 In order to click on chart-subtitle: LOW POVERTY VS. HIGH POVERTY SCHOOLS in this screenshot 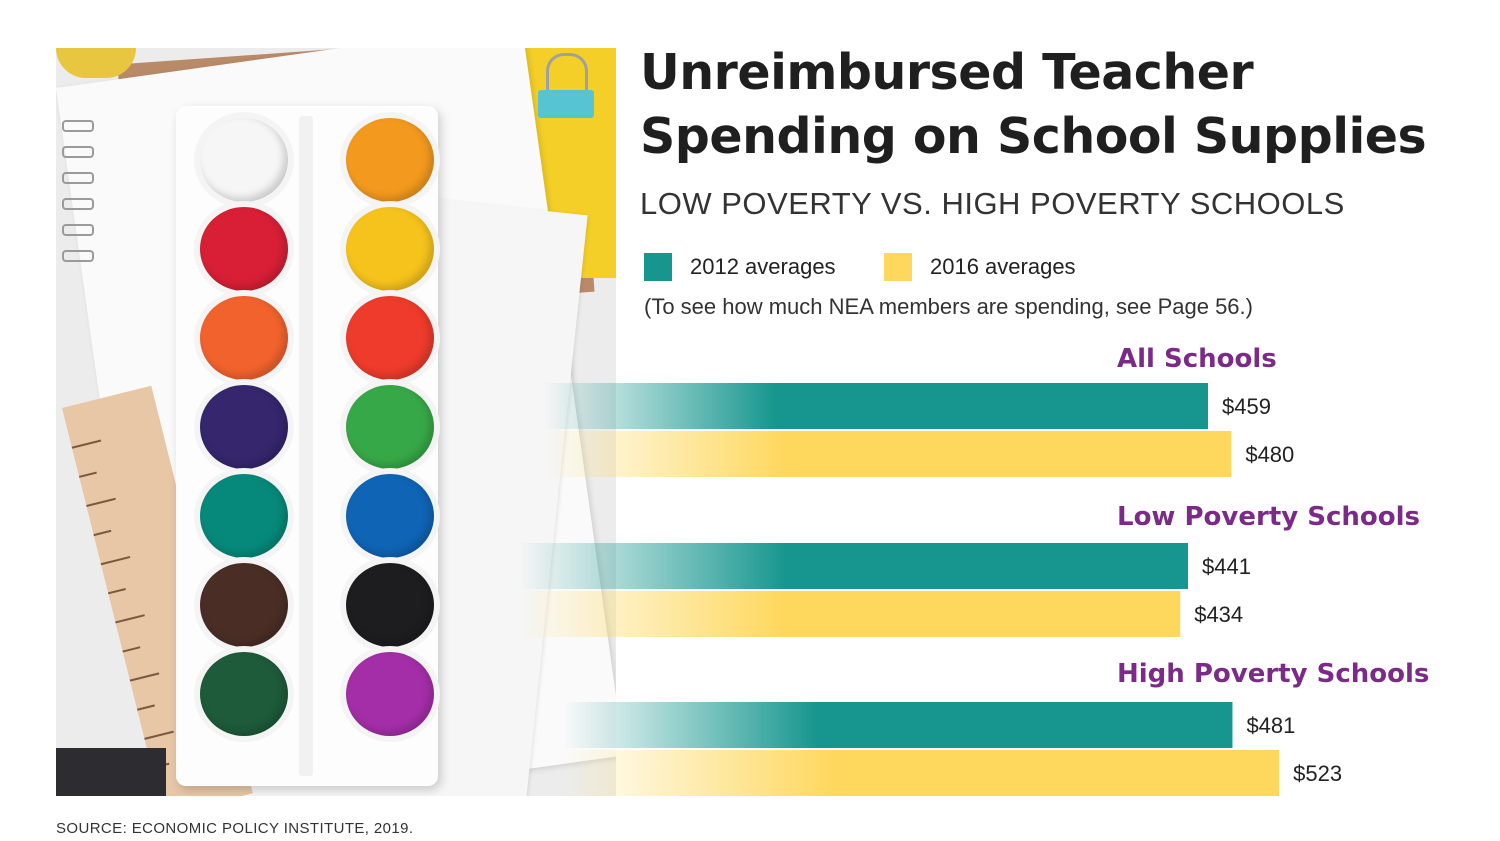, I will do `click(992, 203)`.